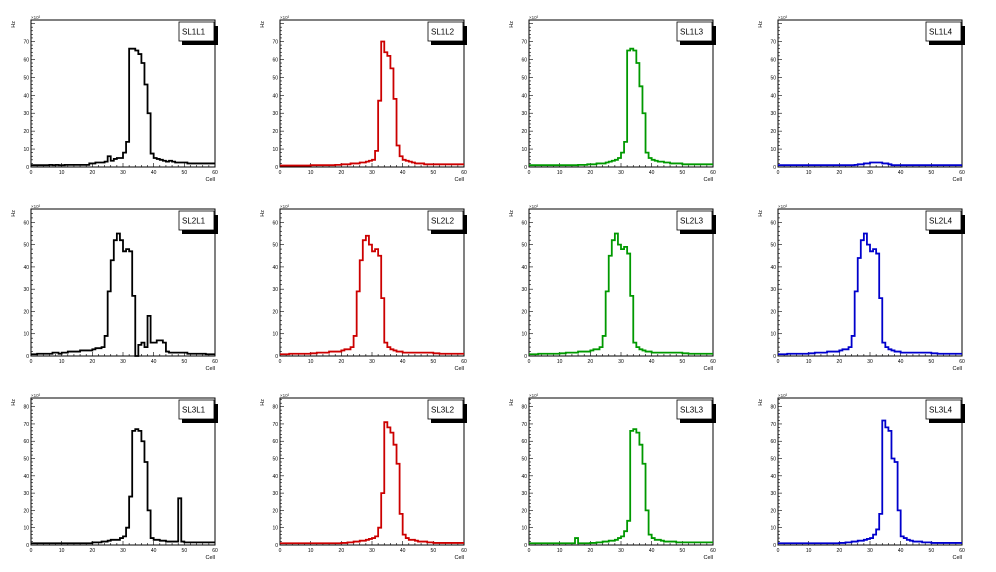  What do you see at coordinates (26, 425) in the screenshot?
I see `y-tick-label: 70` at bounding box center [26, 425].